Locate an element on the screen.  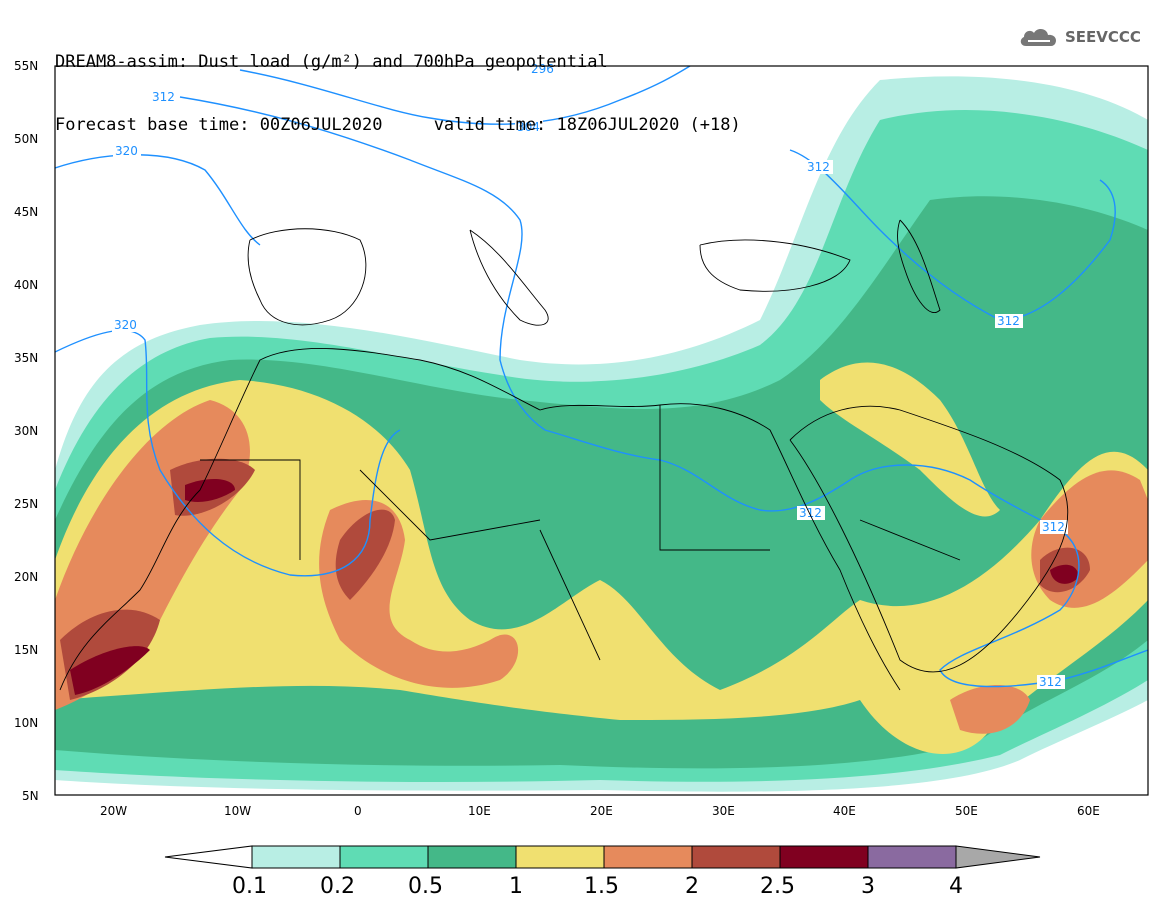
arabia-coast is located at coordinates (929, 539).